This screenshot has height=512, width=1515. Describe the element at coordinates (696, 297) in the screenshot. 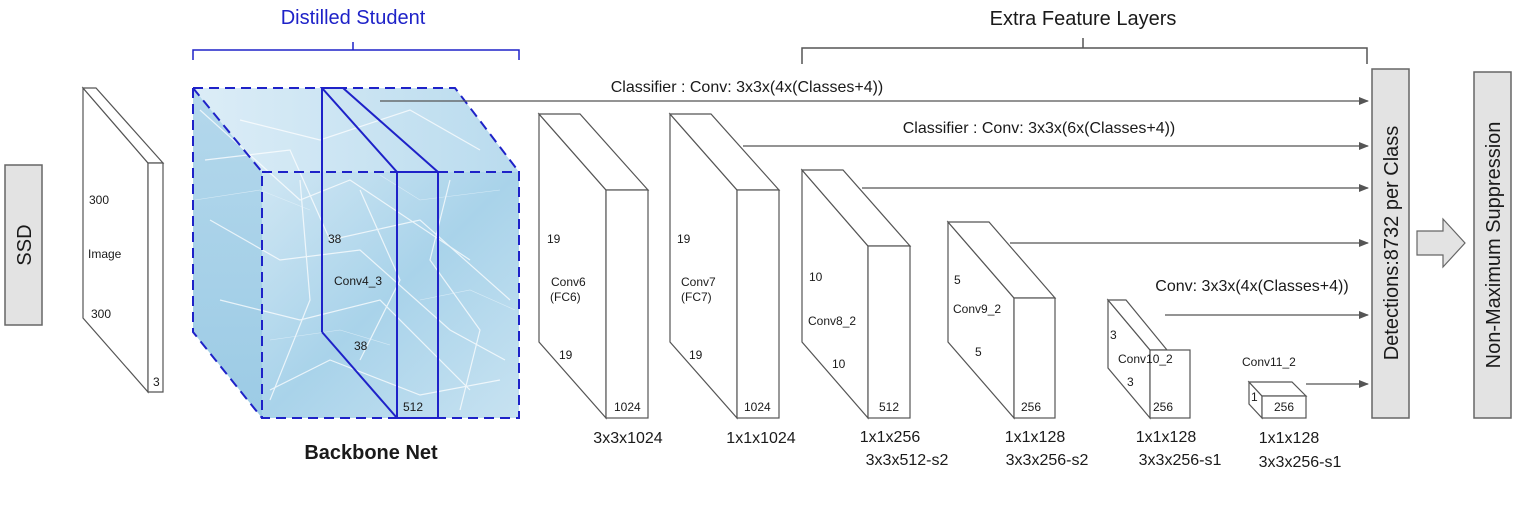

I see `conv7-sub-label: (FC7)` at that location.